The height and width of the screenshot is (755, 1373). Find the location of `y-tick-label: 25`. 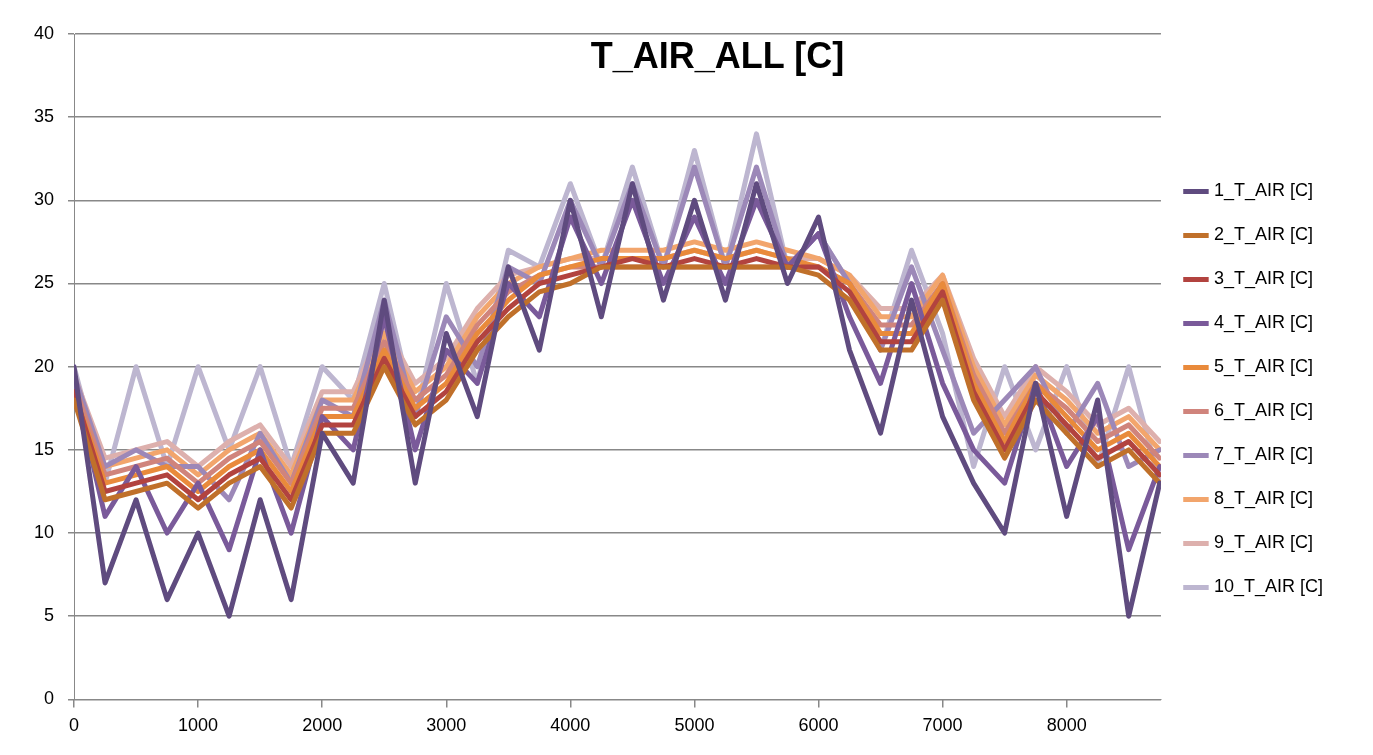

y-tick-label: 25 is located at coordinates (44, 282).